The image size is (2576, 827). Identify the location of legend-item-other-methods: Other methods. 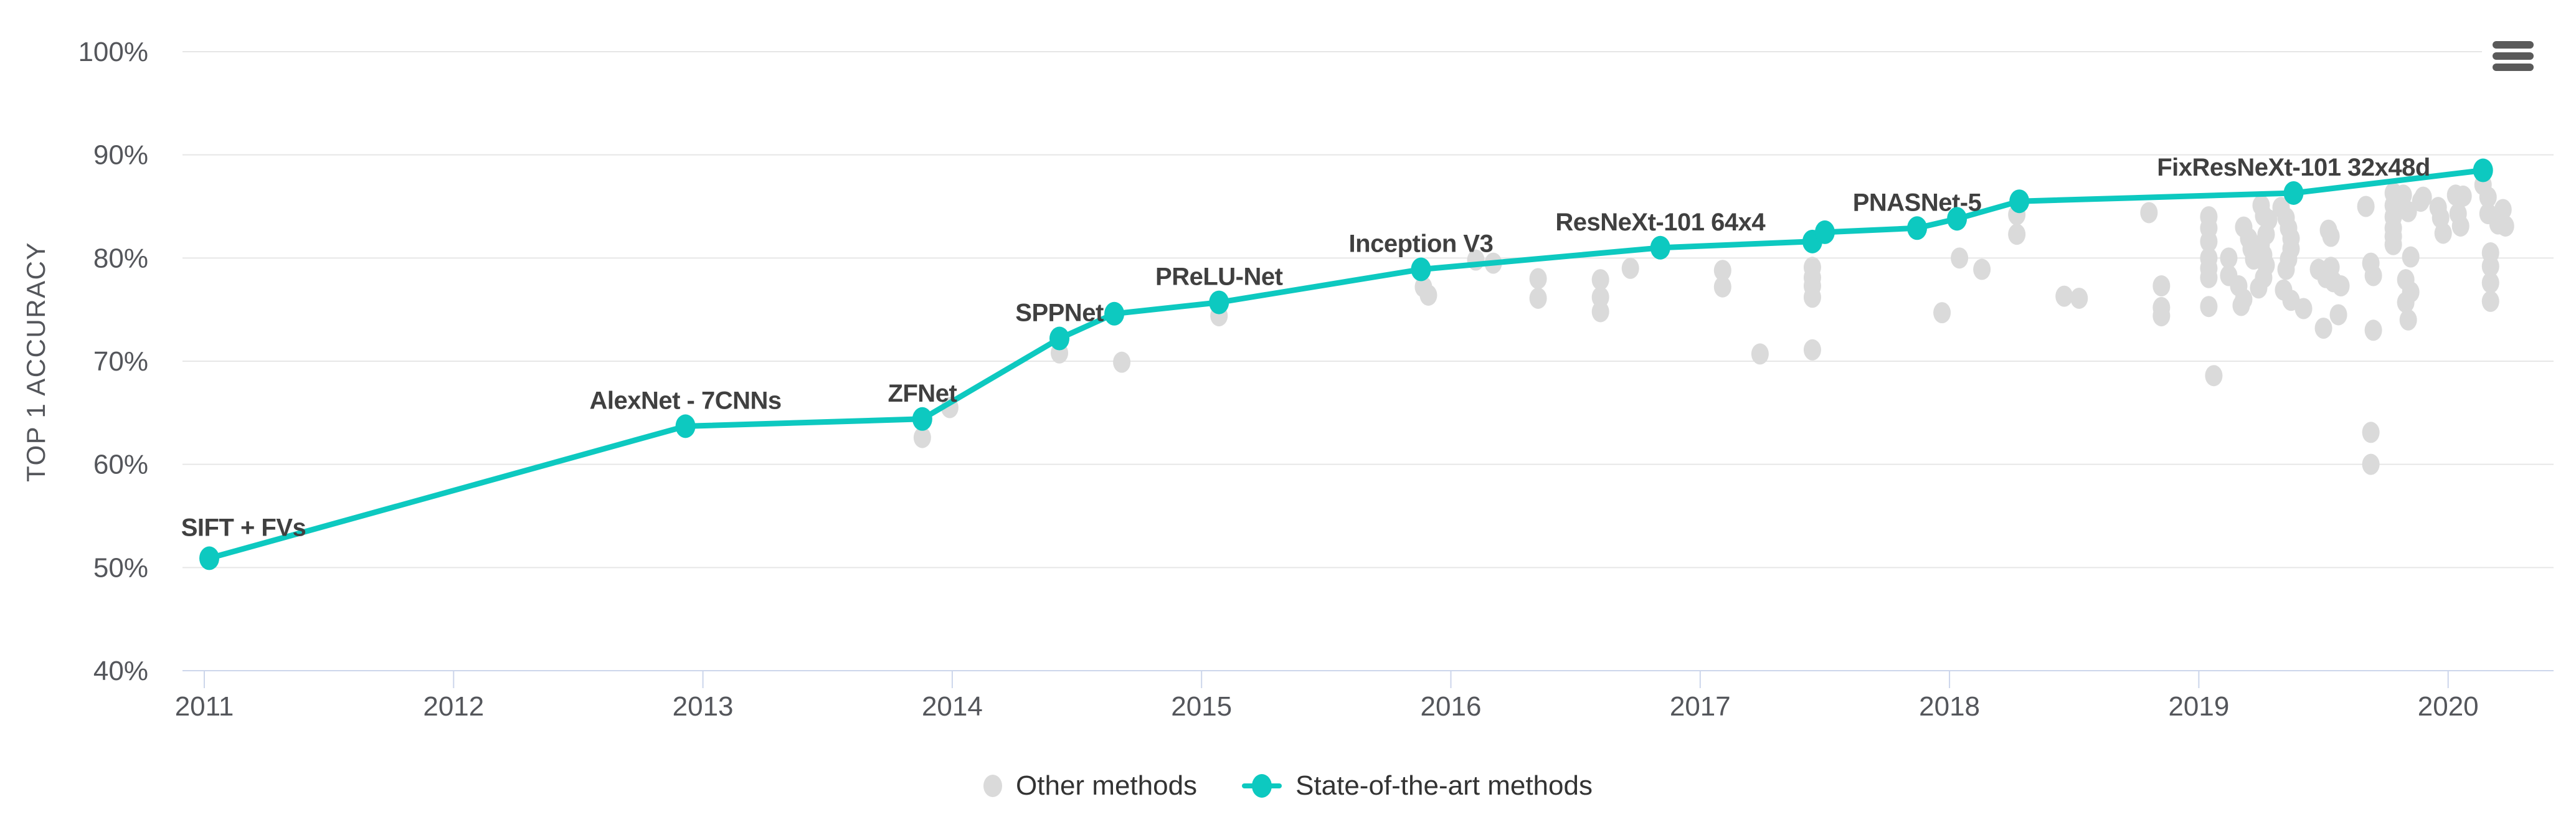
(1090, 786).